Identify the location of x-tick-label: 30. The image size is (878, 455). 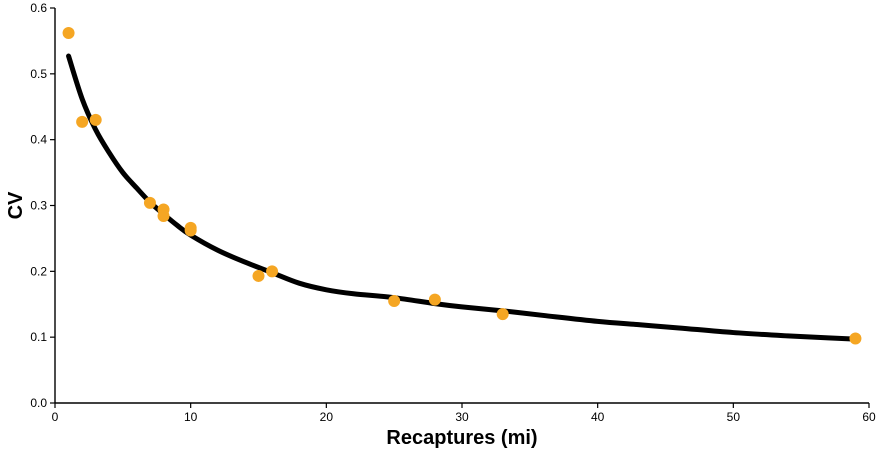
(462, 417).